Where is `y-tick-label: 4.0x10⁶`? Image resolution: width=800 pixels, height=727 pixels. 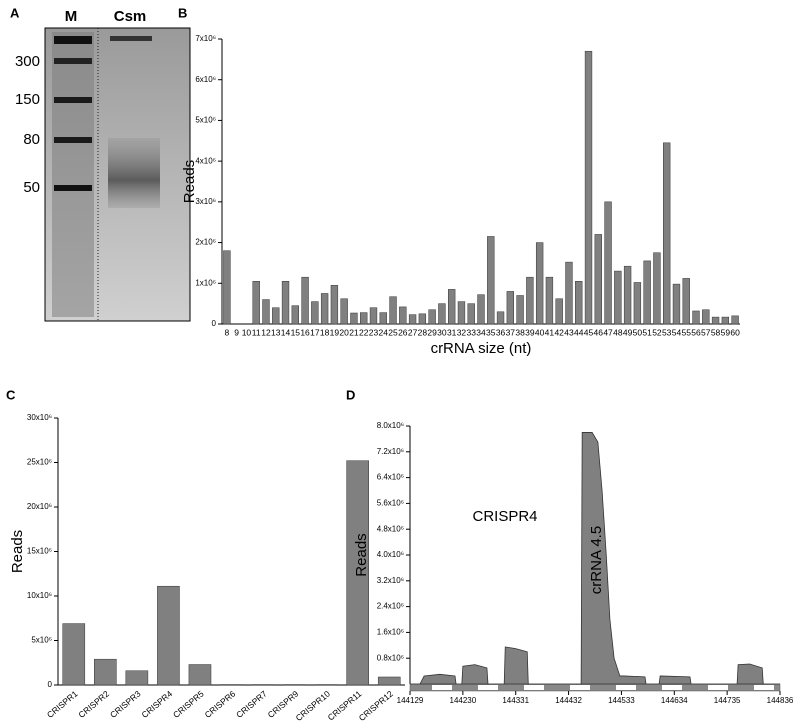
y-tick-label: 4.0x10⁶ is located at coordinates (390, 554).